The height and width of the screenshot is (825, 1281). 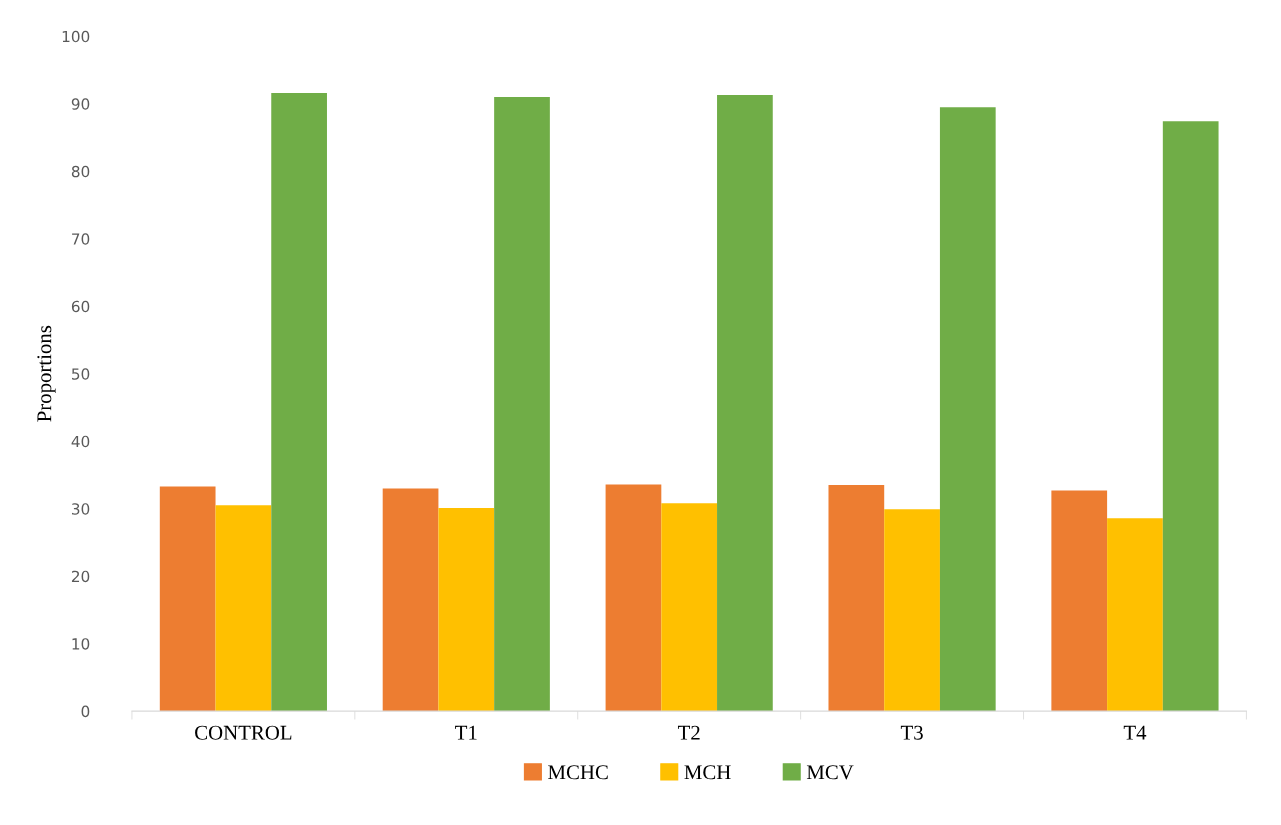 I want to click on legend-label: MCH, so click(x=707, y=772).